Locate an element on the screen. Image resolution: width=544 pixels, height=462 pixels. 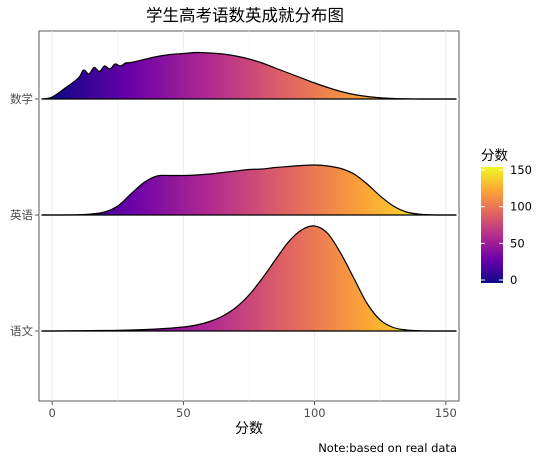
y-tick-label: 语文 is located at coordinates (21, 331).